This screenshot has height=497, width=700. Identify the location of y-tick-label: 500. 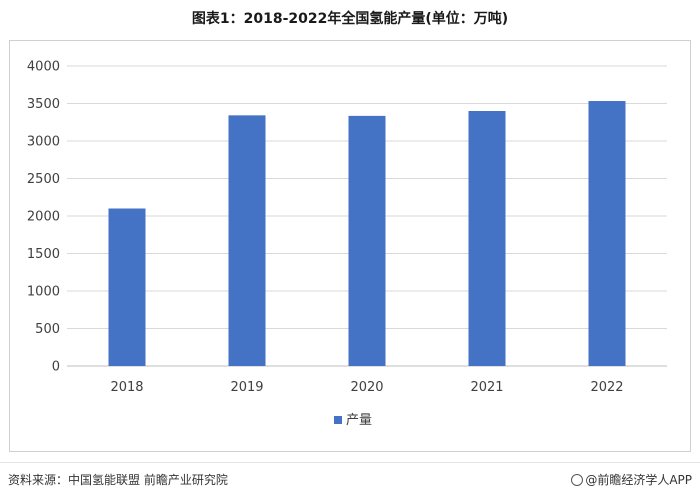
(47, 329).